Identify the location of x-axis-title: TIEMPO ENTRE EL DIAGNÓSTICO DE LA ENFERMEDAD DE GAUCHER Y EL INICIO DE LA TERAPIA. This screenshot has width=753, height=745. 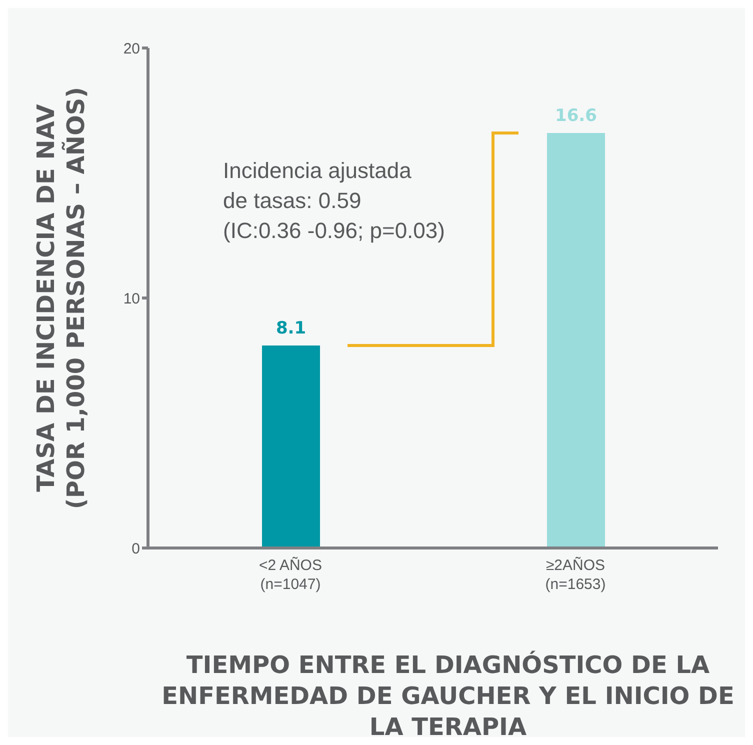
(448, 696).